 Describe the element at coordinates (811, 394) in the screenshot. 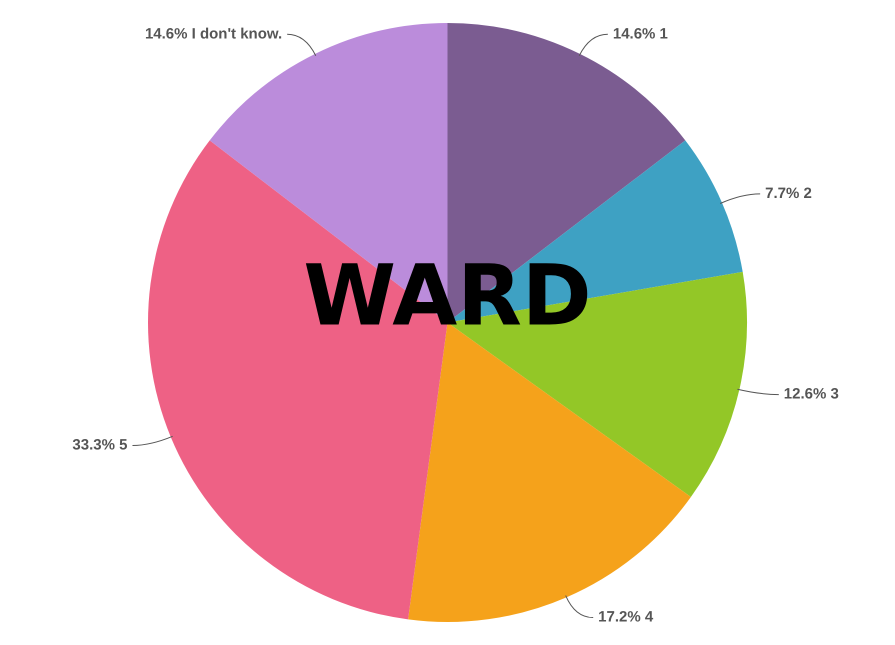

I see `slice-label: 12.6% 3` at that location.